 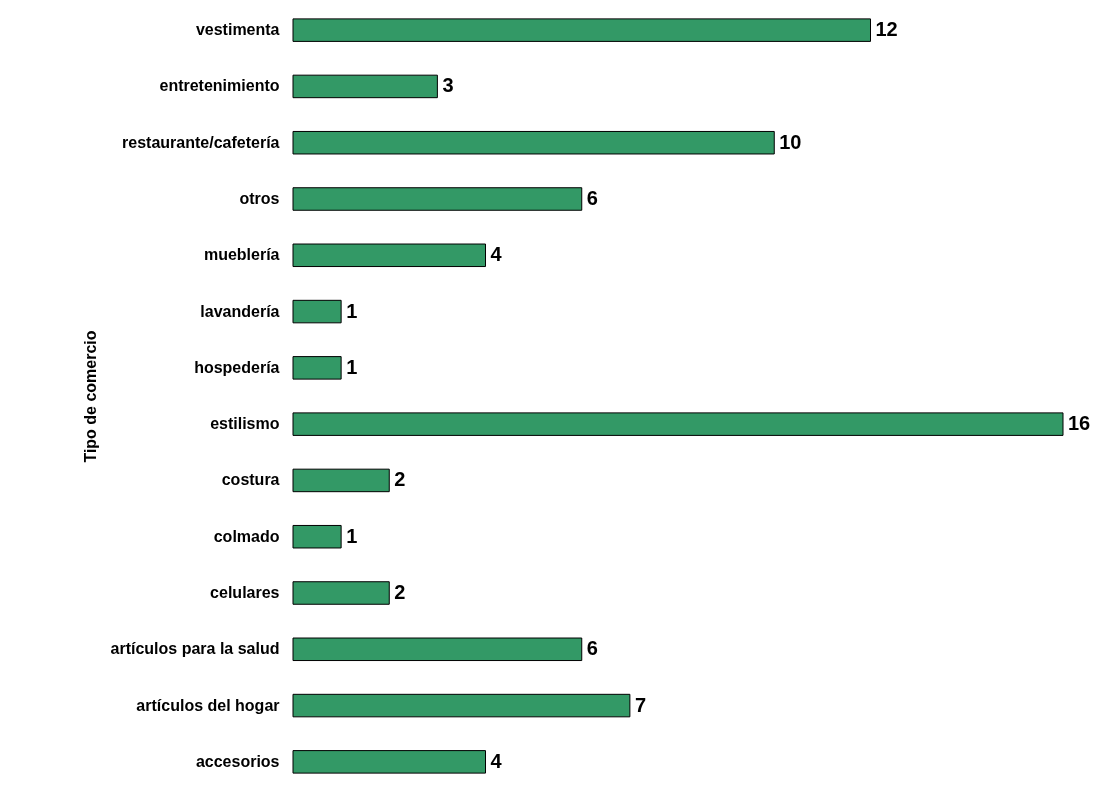 I want to click on y-axis-title: Tipo de comercio, so click(x=90, y=396).